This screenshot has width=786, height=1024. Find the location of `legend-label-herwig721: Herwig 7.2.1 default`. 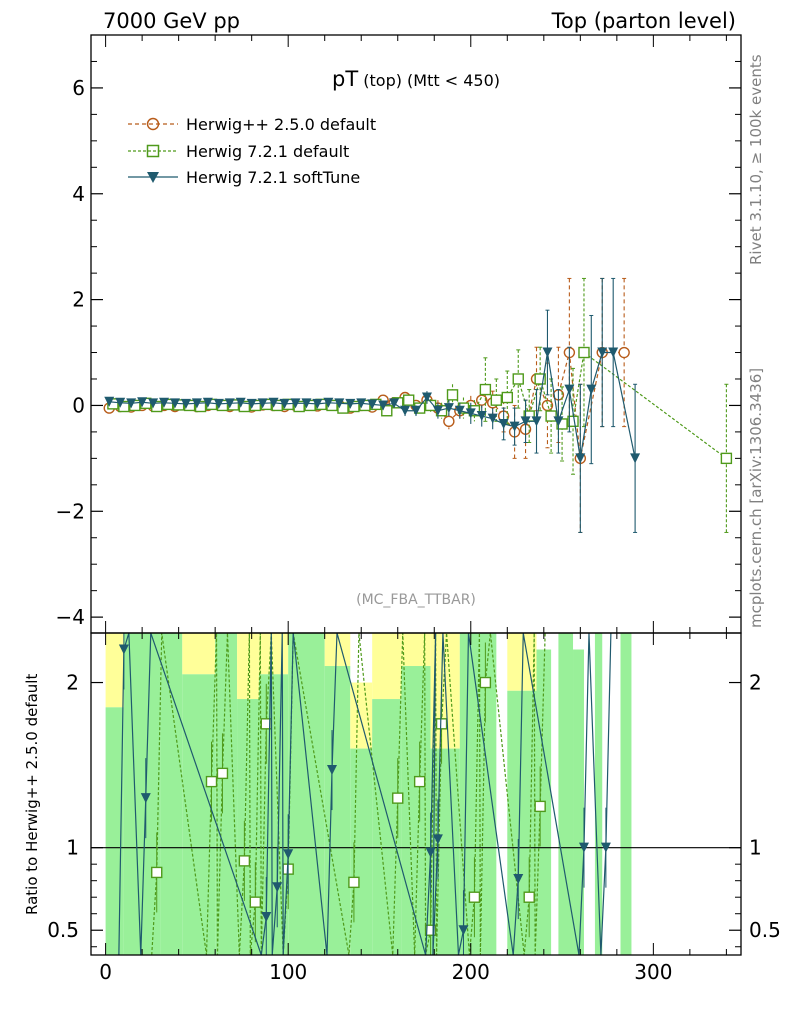

legend-label-herwig721: Herwig 7.2.1 default is located at coordinates (267, 151).